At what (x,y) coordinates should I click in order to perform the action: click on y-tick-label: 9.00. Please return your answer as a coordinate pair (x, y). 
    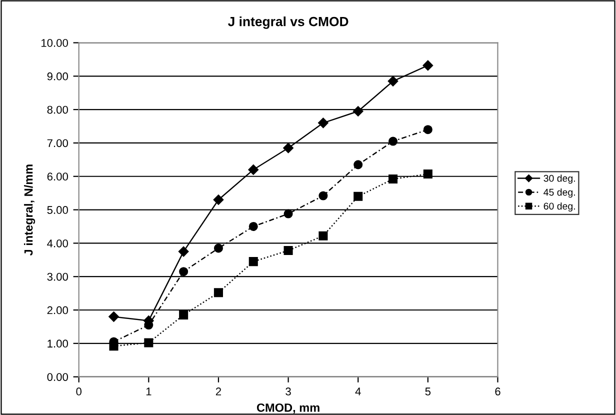
    Looking at the image, I should click on (57, 76).